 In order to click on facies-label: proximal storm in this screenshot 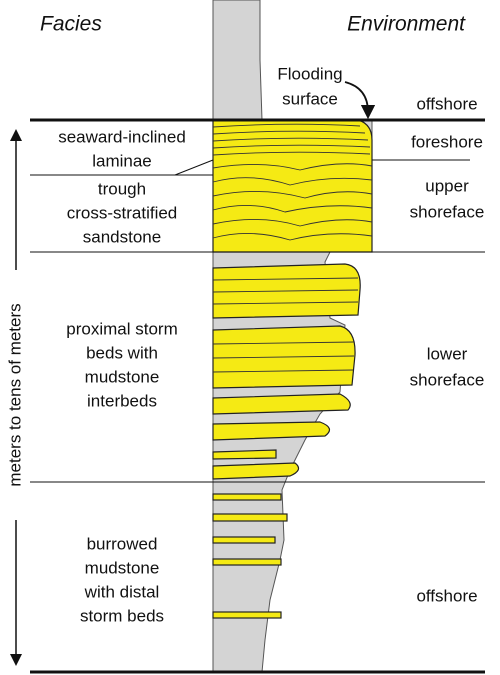, I will do `click(121, 328)`.